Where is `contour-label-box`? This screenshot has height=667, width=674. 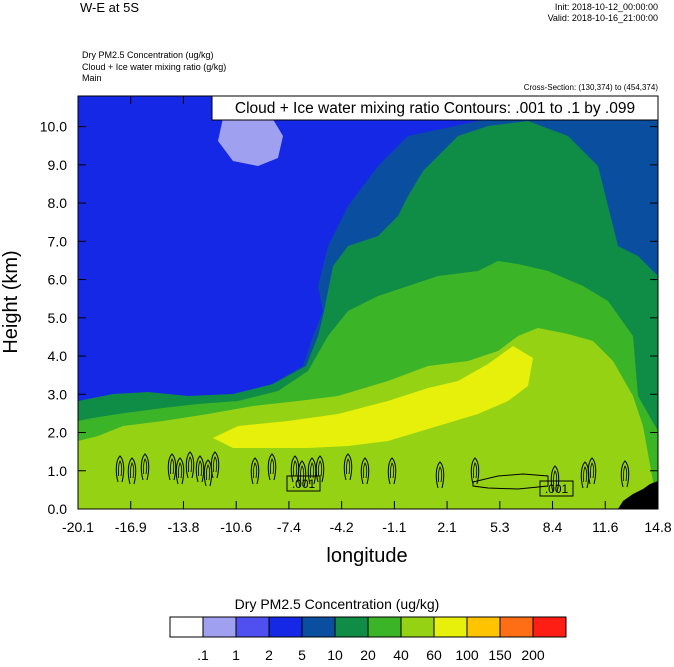
contour-label-box is located at coordinates (303, 483).